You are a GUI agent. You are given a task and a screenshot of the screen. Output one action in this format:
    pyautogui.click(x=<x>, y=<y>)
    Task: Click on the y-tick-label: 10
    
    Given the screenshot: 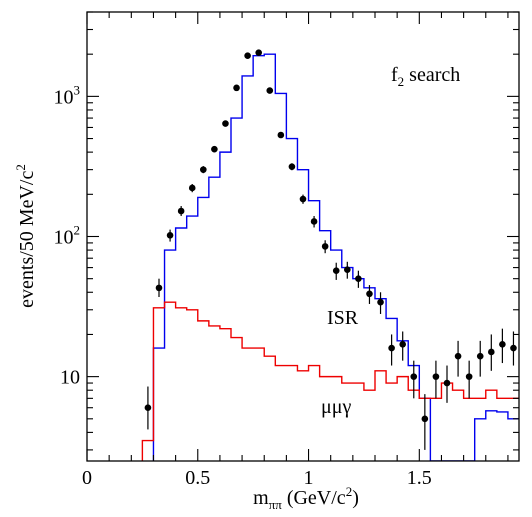 What is the action you would take?
    pyautogui.click(x=70, y=378)
    